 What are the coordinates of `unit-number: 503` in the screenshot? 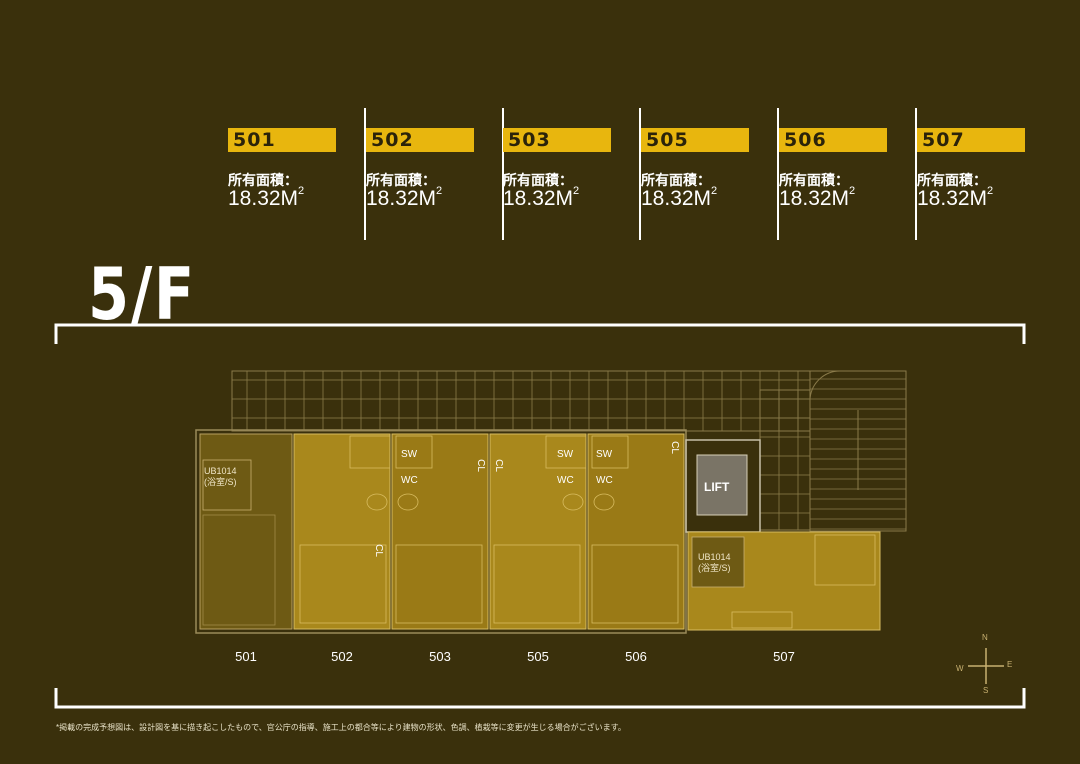 It's located at (557, 140).